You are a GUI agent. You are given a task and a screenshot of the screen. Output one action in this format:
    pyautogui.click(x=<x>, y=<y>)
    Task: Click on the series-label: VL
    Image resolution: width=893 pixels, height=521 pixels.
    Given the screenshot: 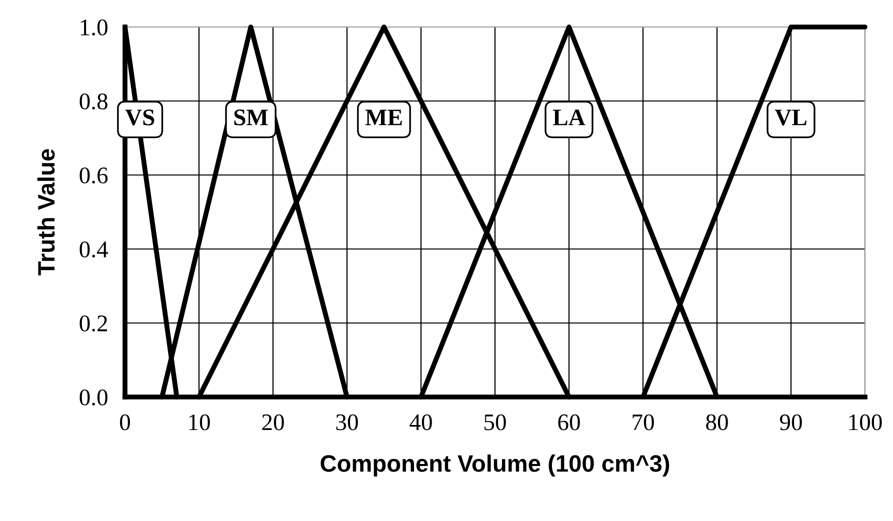 What is the action you would take?
    pyautogui.click(x=790, y=118)
    